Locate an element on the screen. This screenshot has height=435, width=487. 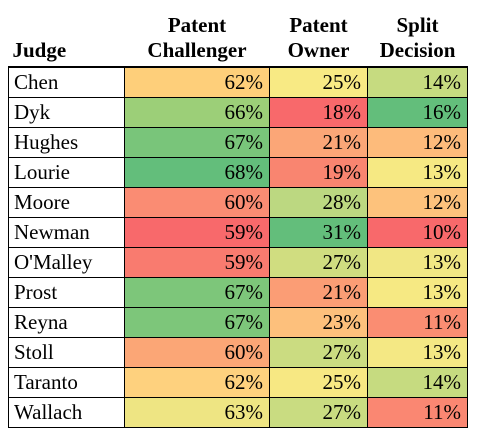
header-owner-line1: Patent is located at coordinates (318, 25).